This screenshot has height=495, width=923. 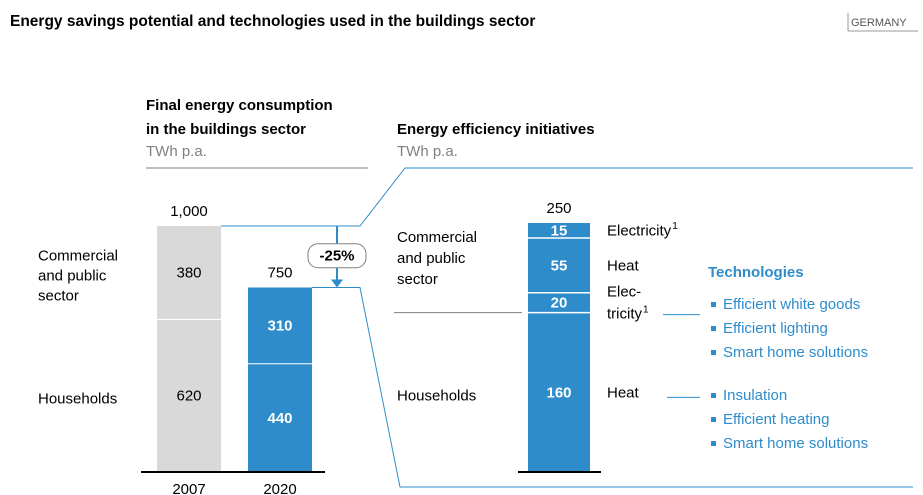 I want to click on segment-name: Electricity, so click(x=639, y=230).